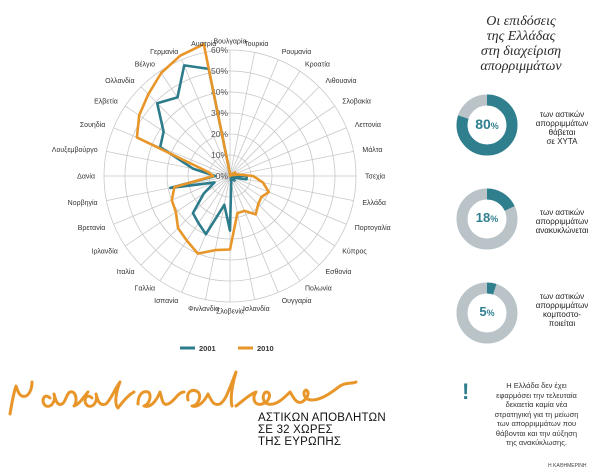  Describe the element at coordinates (536, 385) in the screenshot. I see `note-line: Η Ελλάδα δεν έχει` at that location.